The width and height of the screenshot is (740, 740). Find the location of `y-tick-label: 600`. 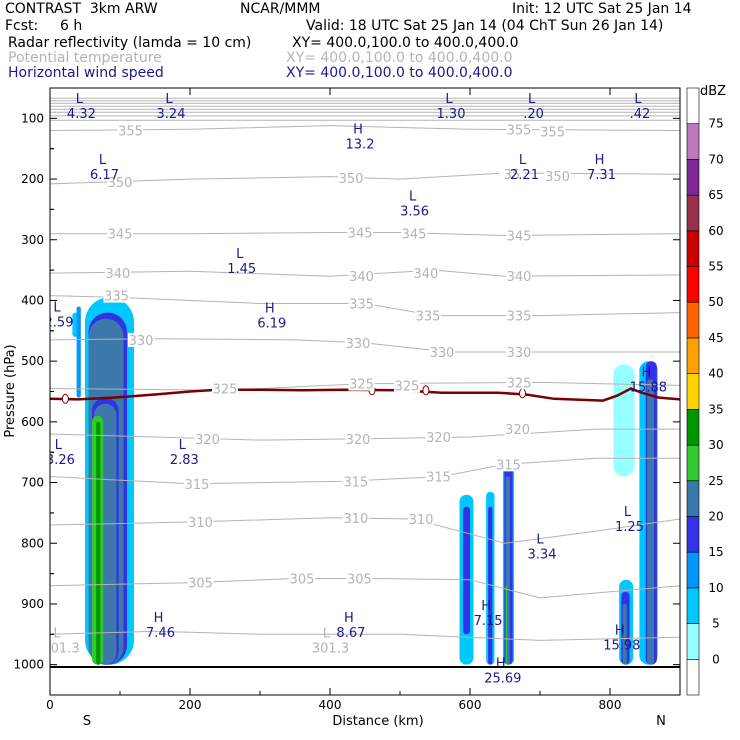

y-tick-label: 600 is located at coordinates (32, 422).